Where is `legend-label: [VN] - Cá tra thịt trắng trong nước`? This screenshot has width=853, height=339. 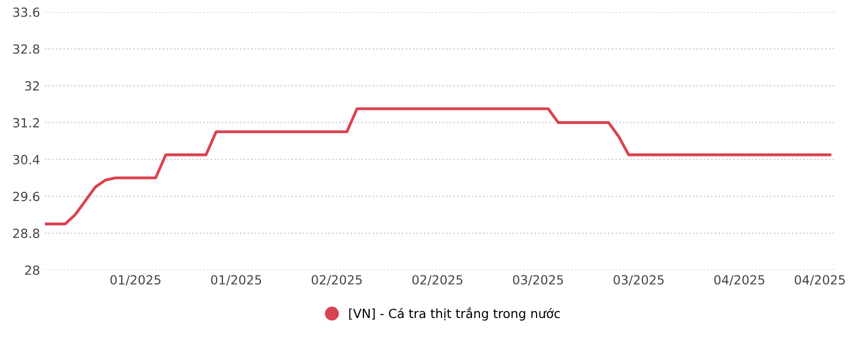 legend-label: [VN] - Cá tra thịt trắng trong nước is located at coordinates (454, 314).